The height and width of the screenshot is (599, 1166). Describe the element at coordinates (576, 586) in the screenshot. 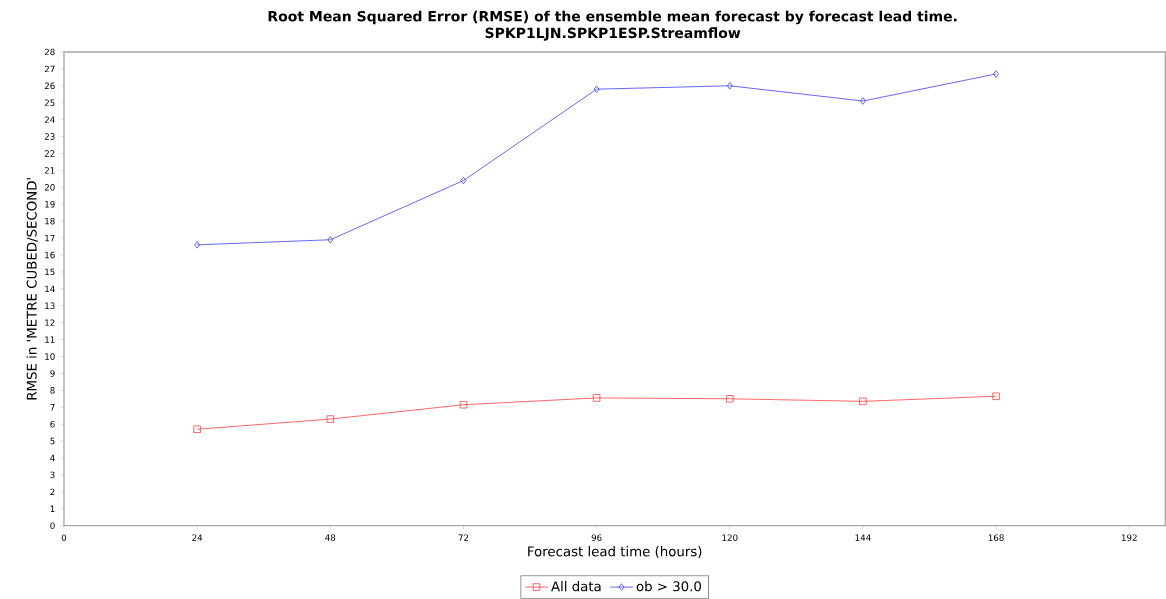

I see `legend-label: All data` at that location.